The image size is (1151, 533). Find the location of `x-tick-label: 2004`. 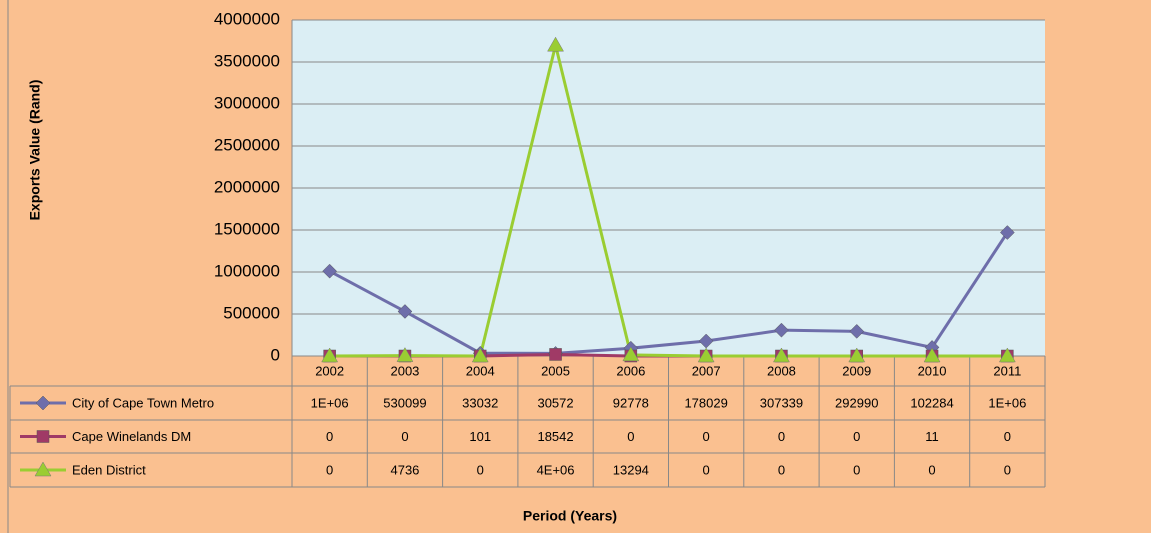

x-tick-label: 2004 is located at coordinates (480, 370).